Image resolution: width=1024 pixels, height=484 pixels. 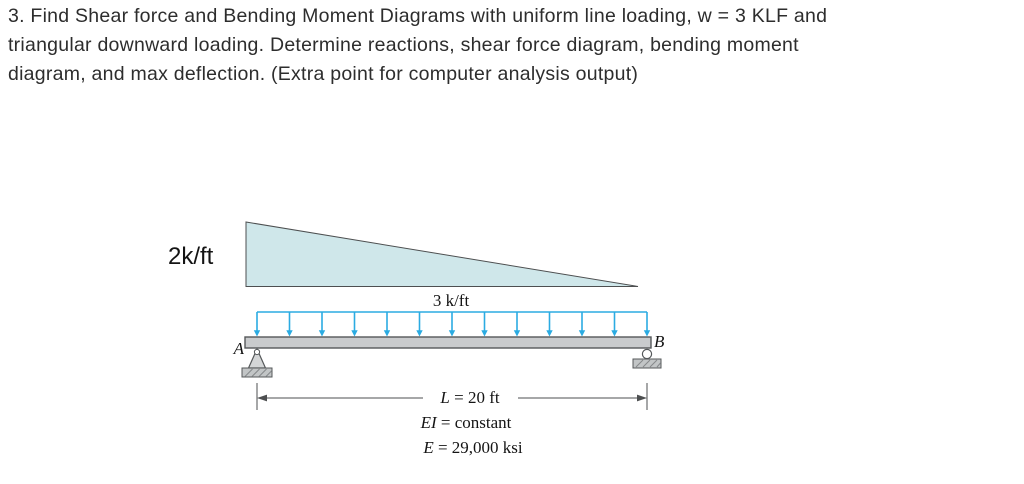 What do you see at coordinates (466, 422) in the screenshot?
I see `stiffness-label: EI = constant` at bounding box center [466, 422].